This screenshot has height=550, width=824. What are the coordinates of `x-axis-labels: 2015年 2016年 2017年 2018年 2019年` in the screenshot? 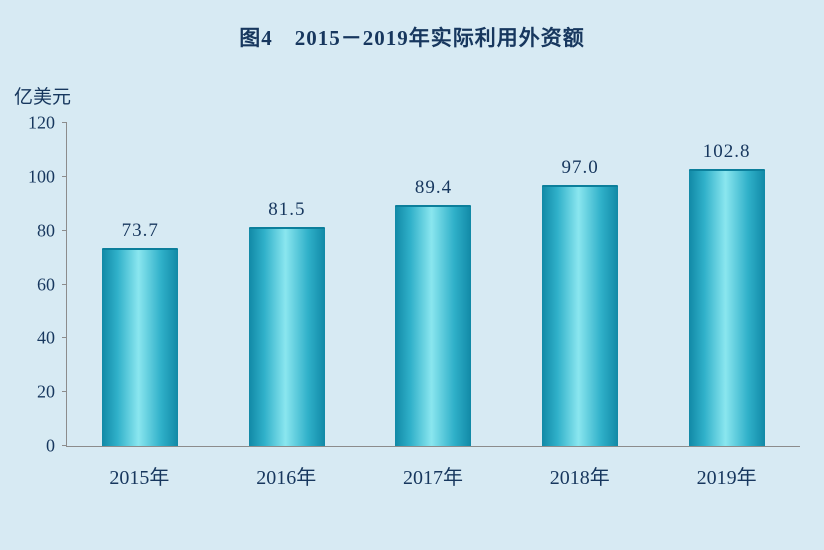 It's located at (433, 468).